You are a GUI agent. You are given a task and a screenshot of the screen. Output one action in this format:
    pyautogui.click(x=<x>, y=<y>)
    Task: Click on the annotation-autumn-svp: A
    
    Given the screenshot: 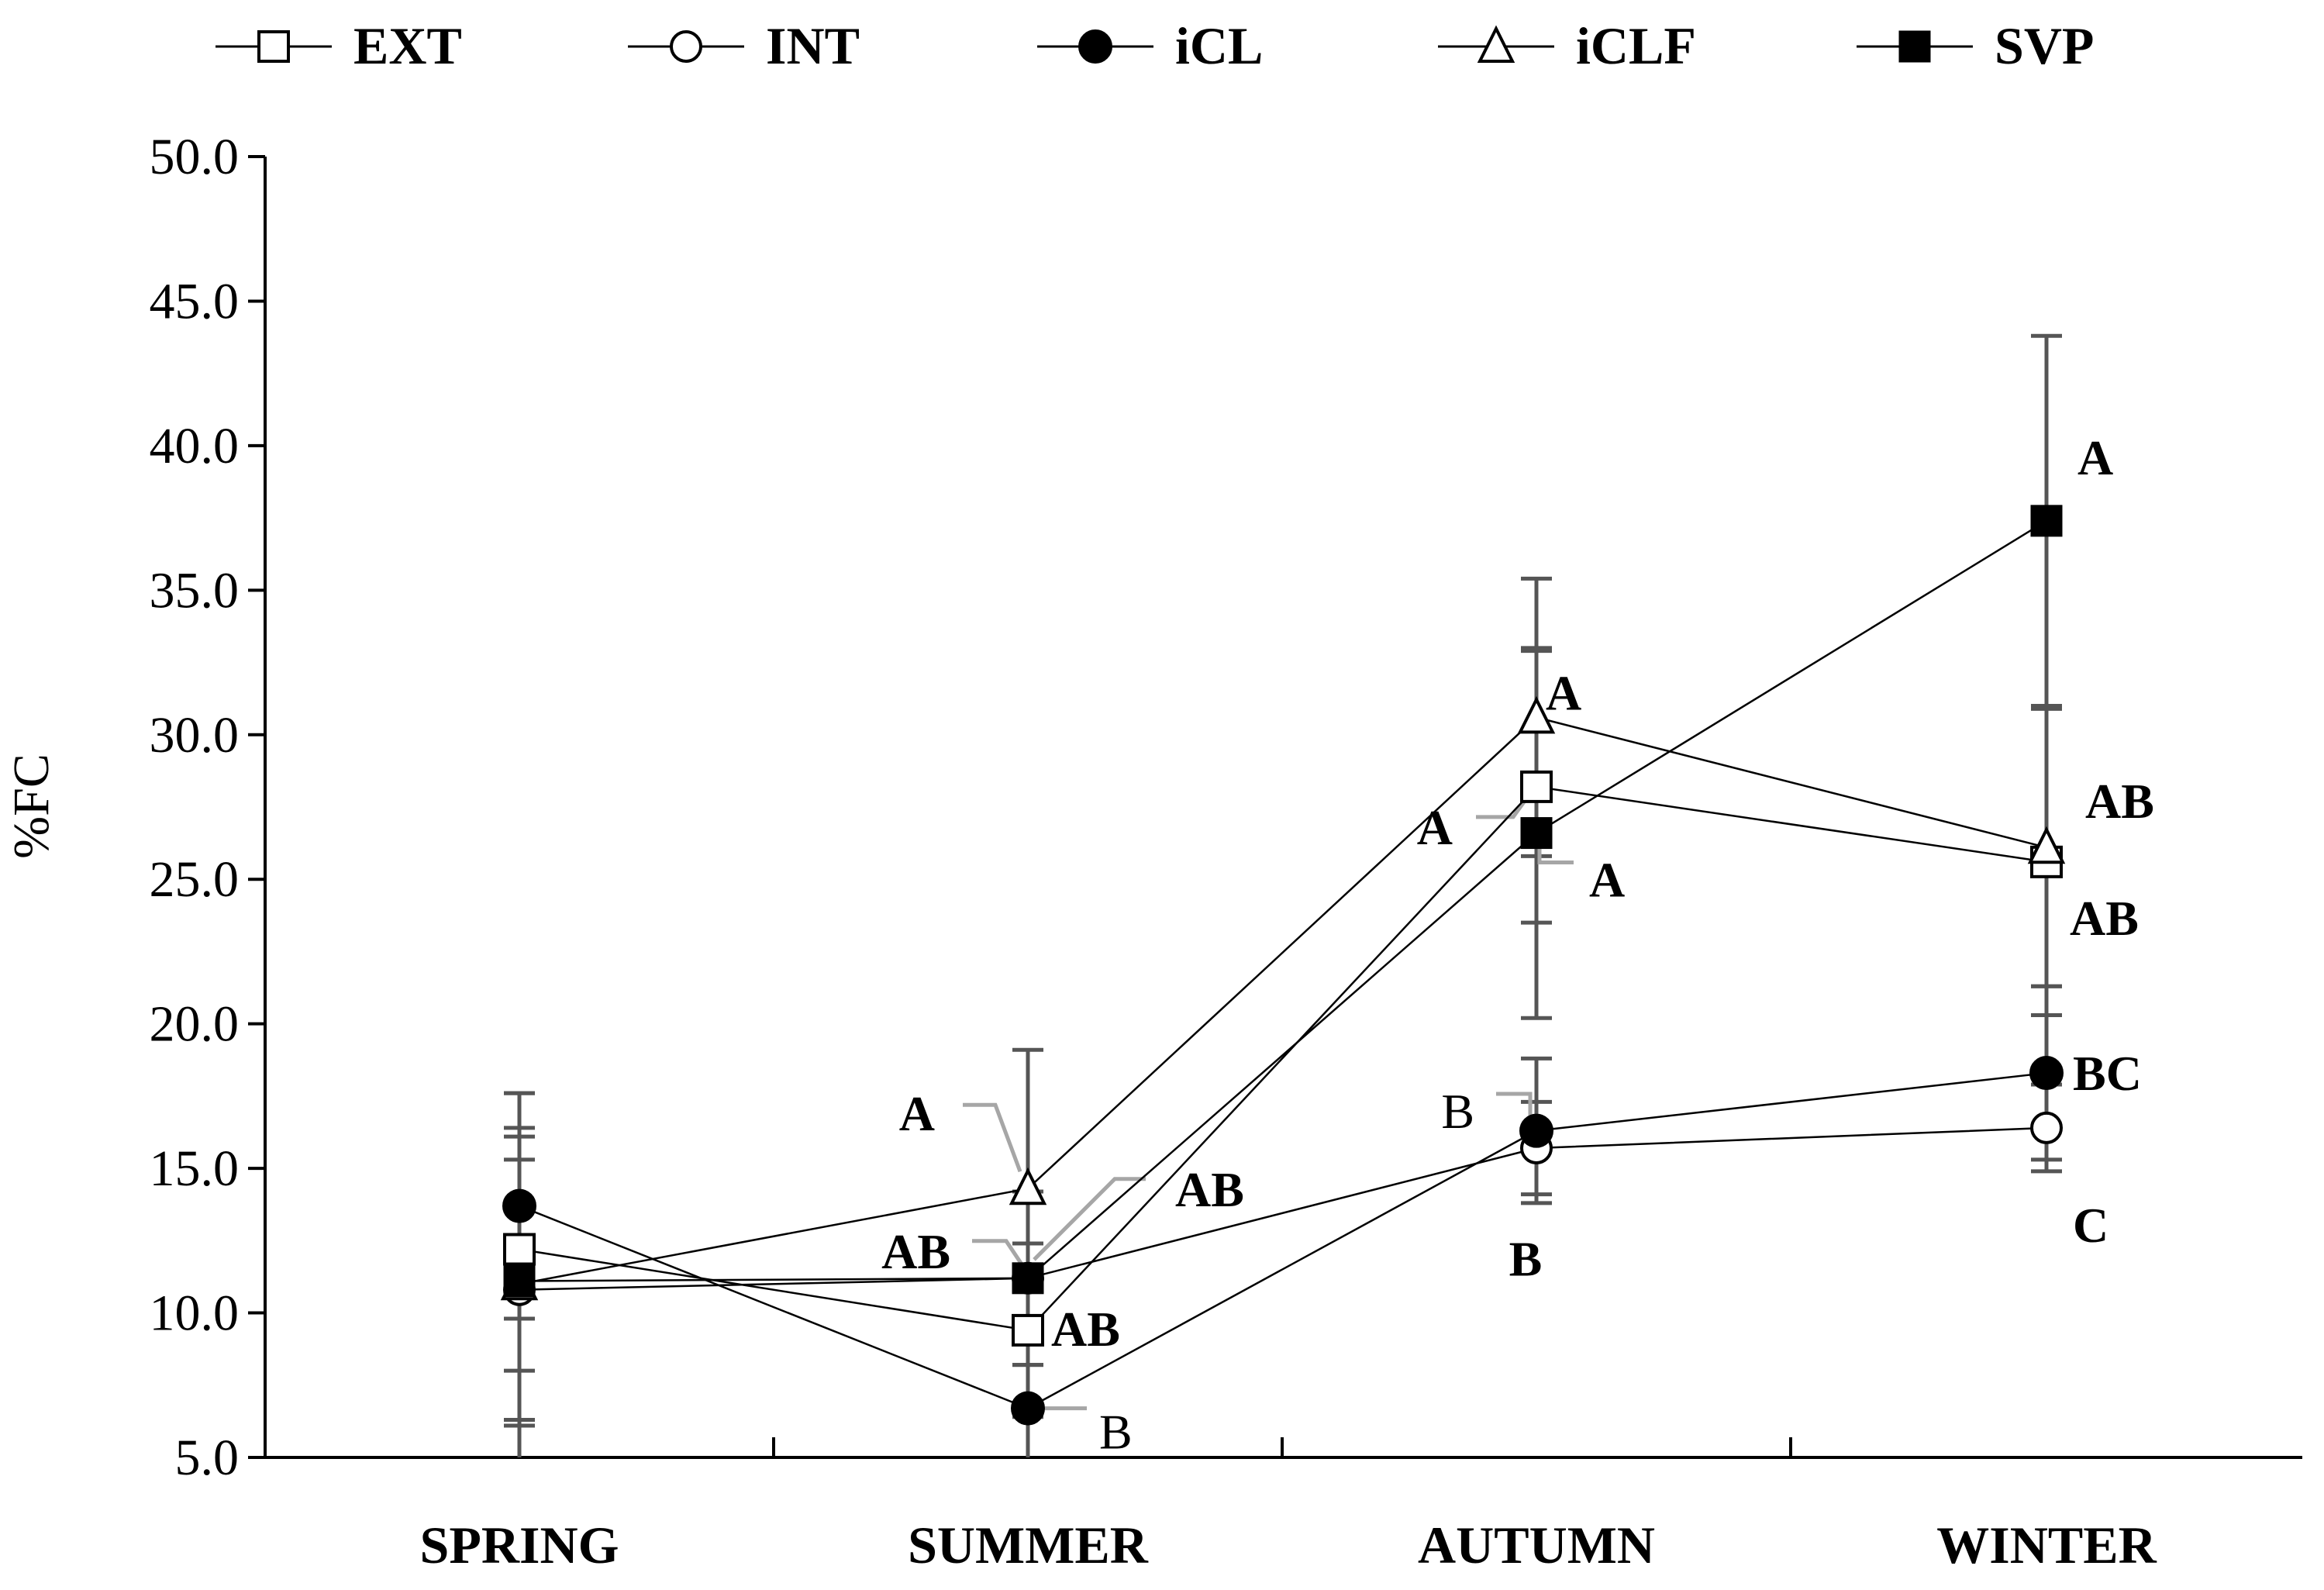 What is the action you would take?
    pyautogui.click(x=1607, y=880)
    